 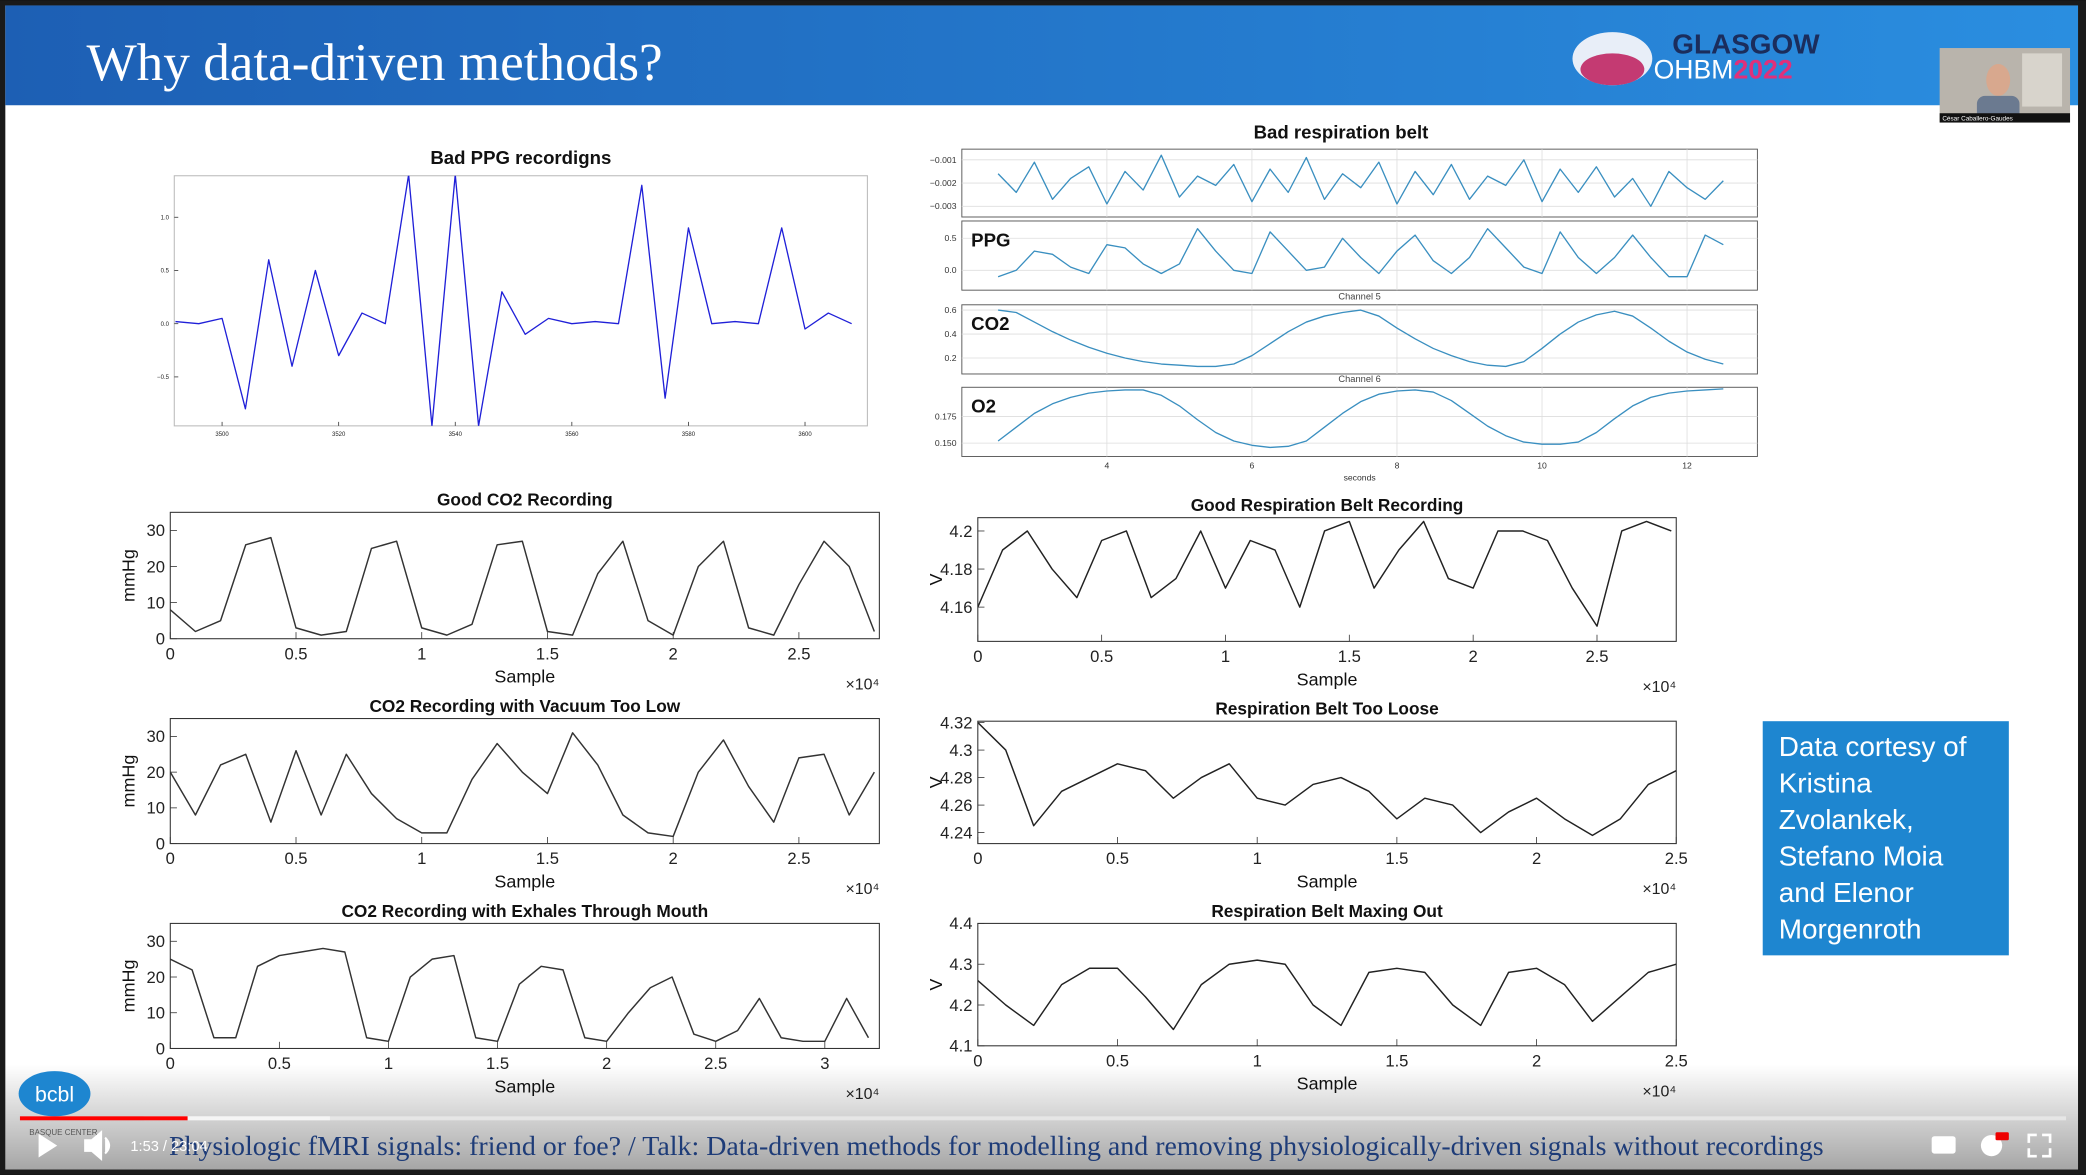 What do you see at coordinates (524, 706) in the screenshot?
I see `chart-title: CO2 Recording with Vacuum Too Low` at bounding box center [524, 706].